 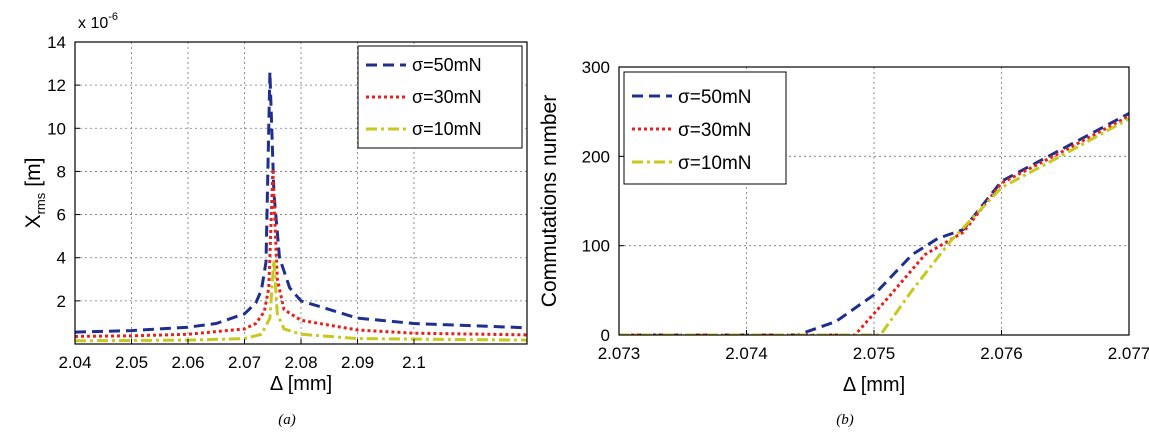 I want to click on panel-a-legend-label-30mn: σ=30mN, so click(x=447, y=97).